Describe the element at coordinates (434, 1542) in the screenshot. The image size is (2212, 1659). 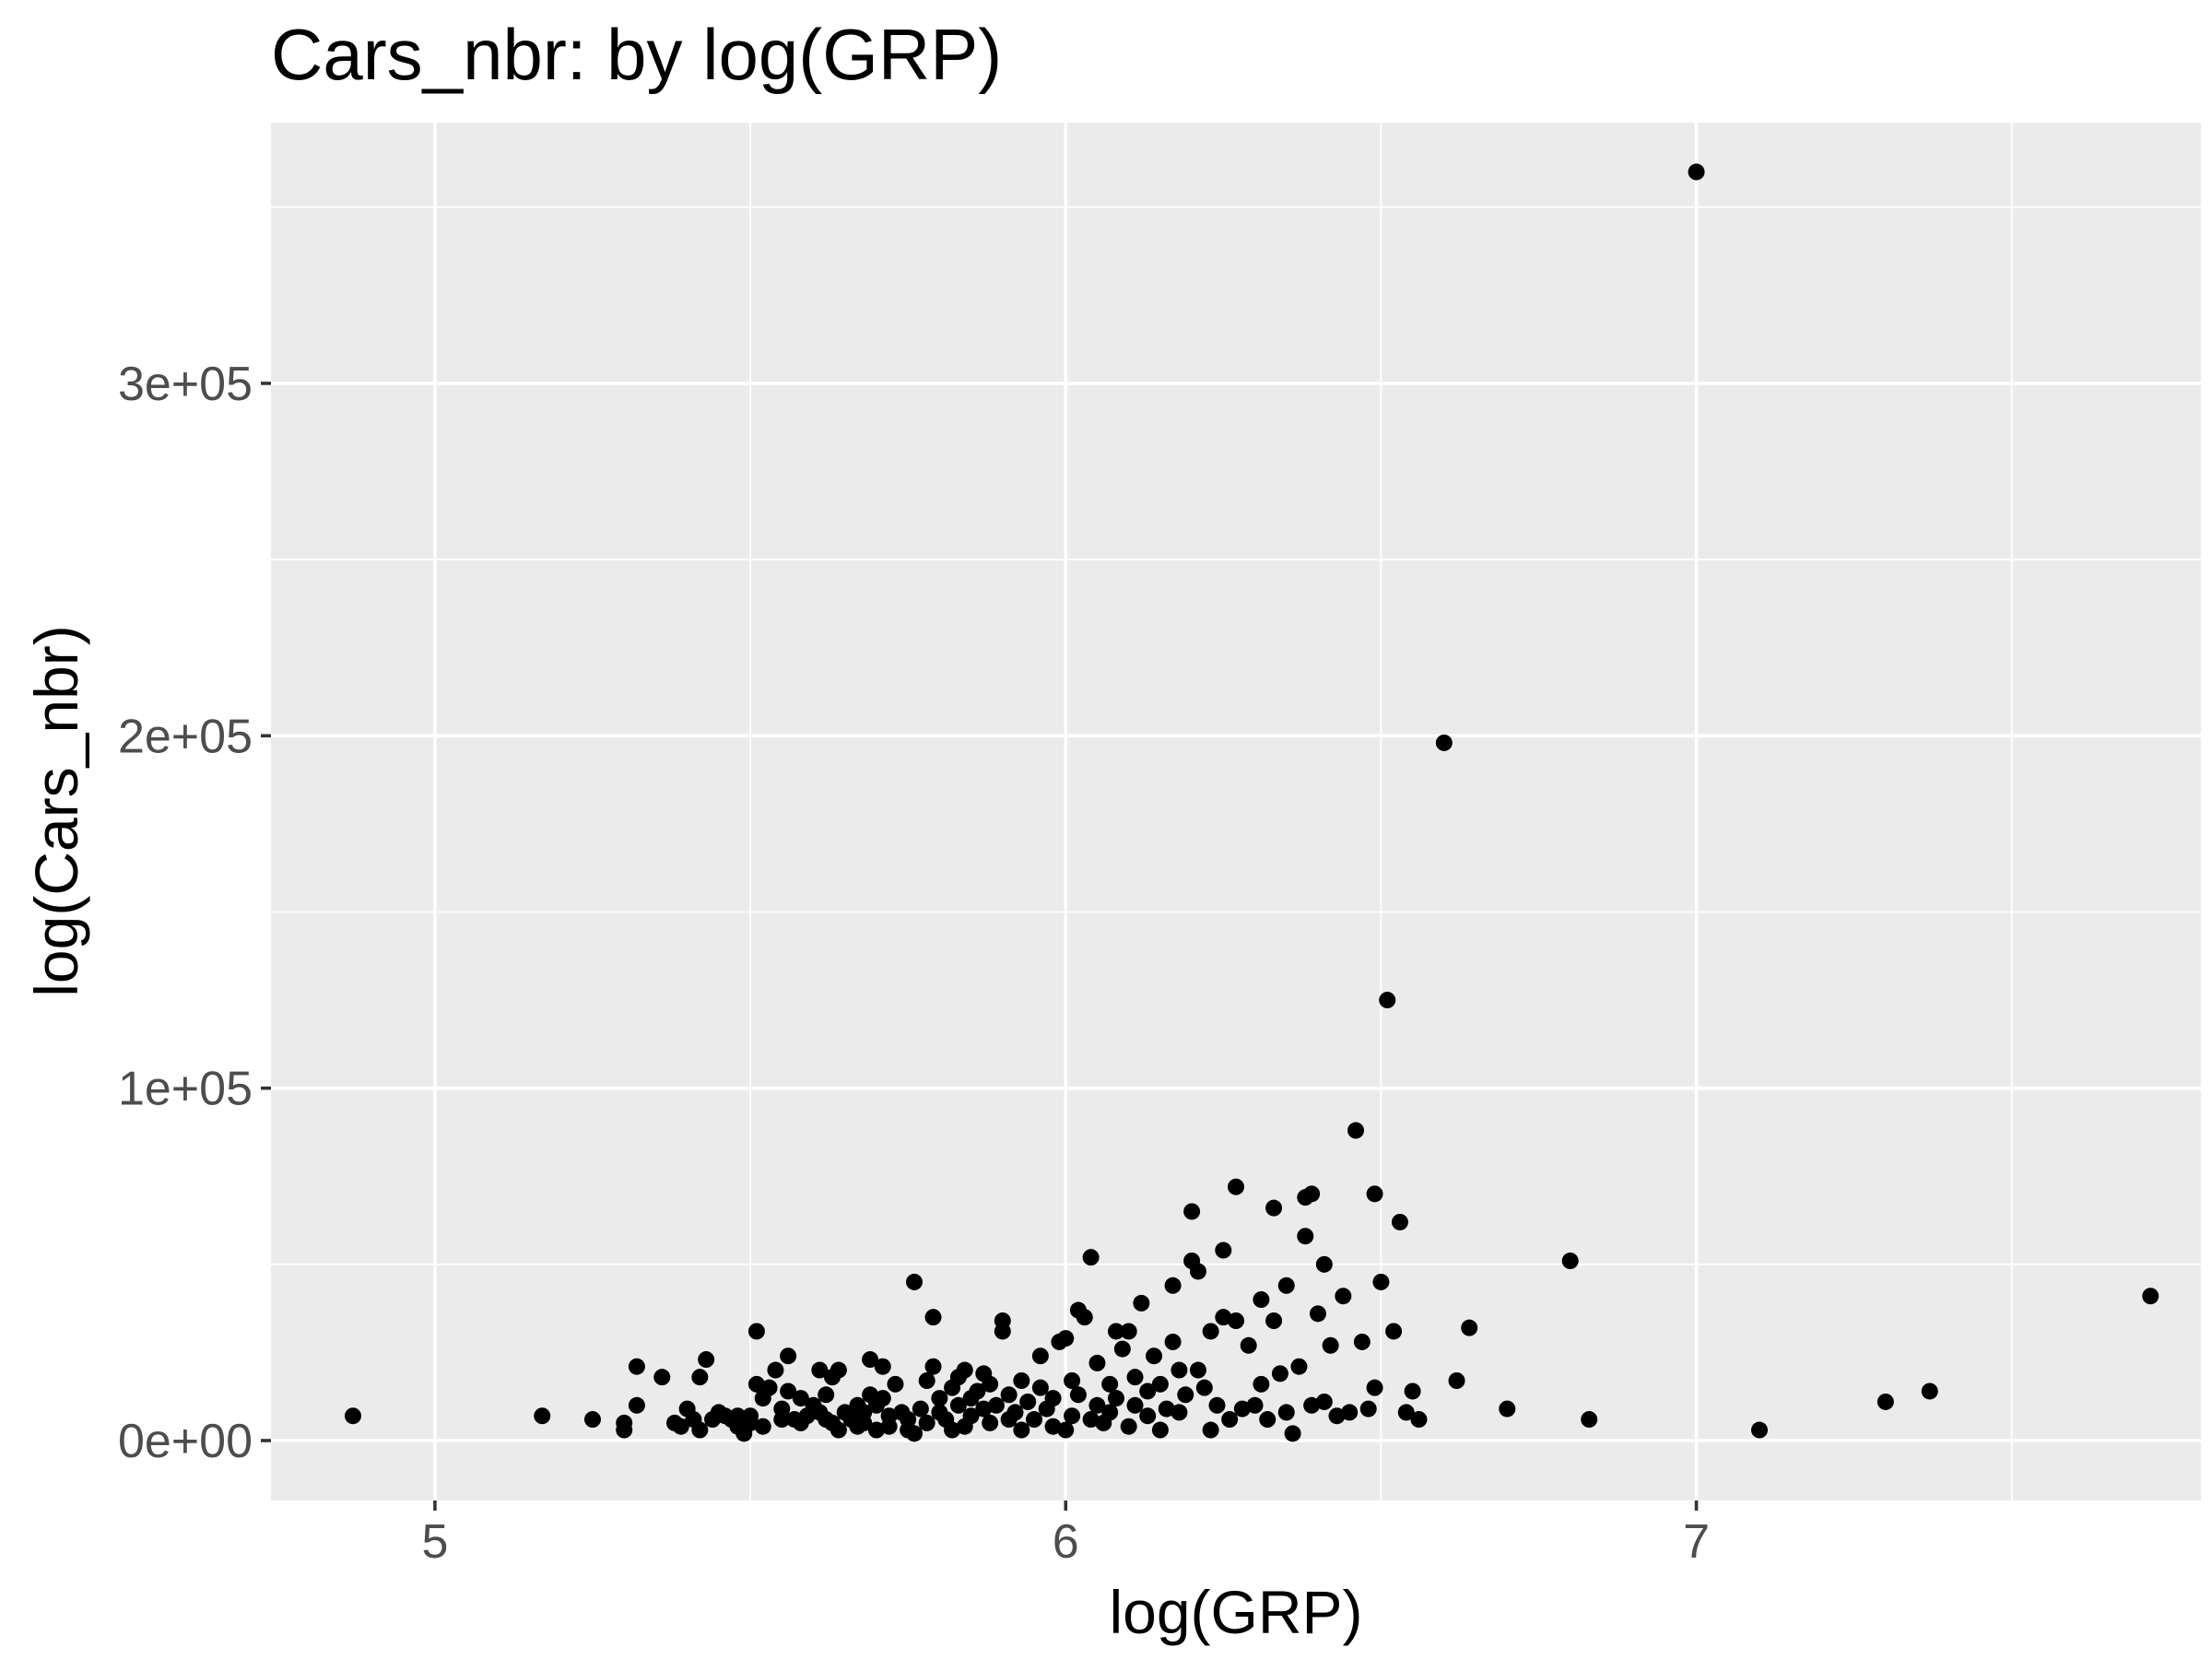
I see `x-tick-label: 5` at that location.